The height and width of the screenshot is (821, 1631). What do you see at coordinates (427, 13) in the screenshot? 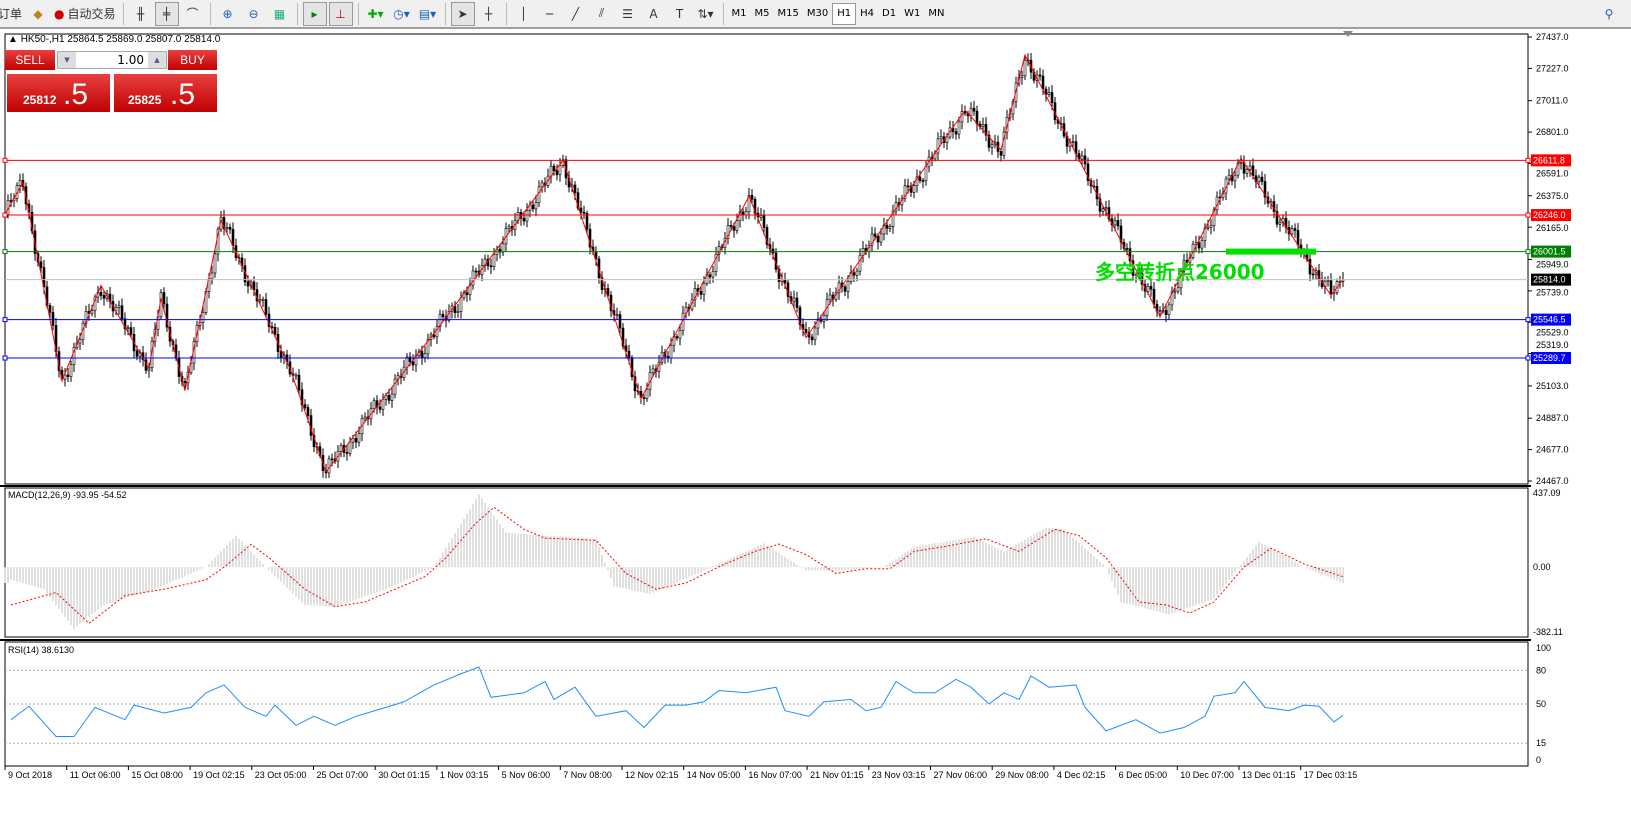
I see `templates-icon: ▤▾` at bounding box center [427, 13].